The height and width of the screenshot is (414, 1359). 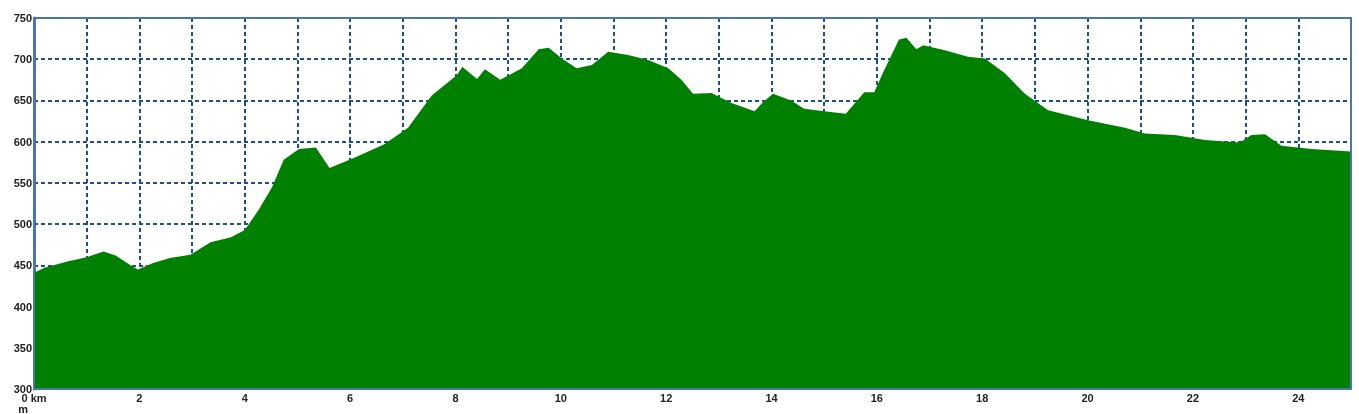 I want to click on x-tick-label: 16, so click(x=877, y=397).